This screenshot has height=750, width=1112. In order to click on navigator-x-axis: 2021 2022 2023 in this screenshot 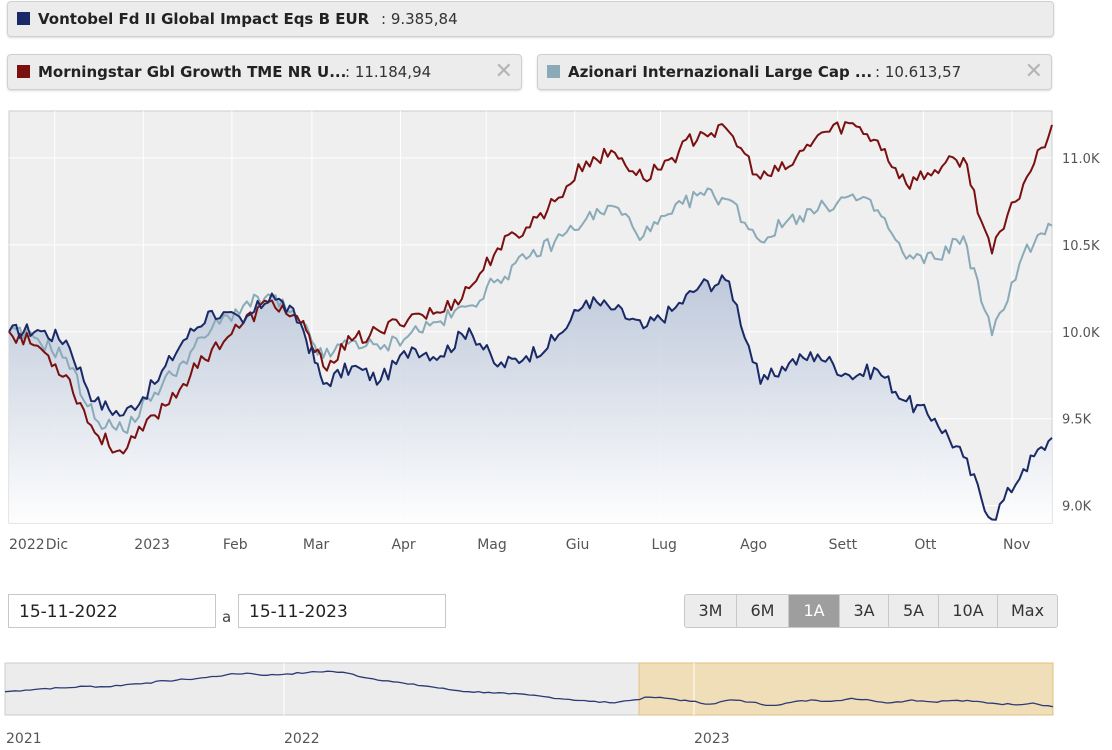, I will do `click(368, 739)`.